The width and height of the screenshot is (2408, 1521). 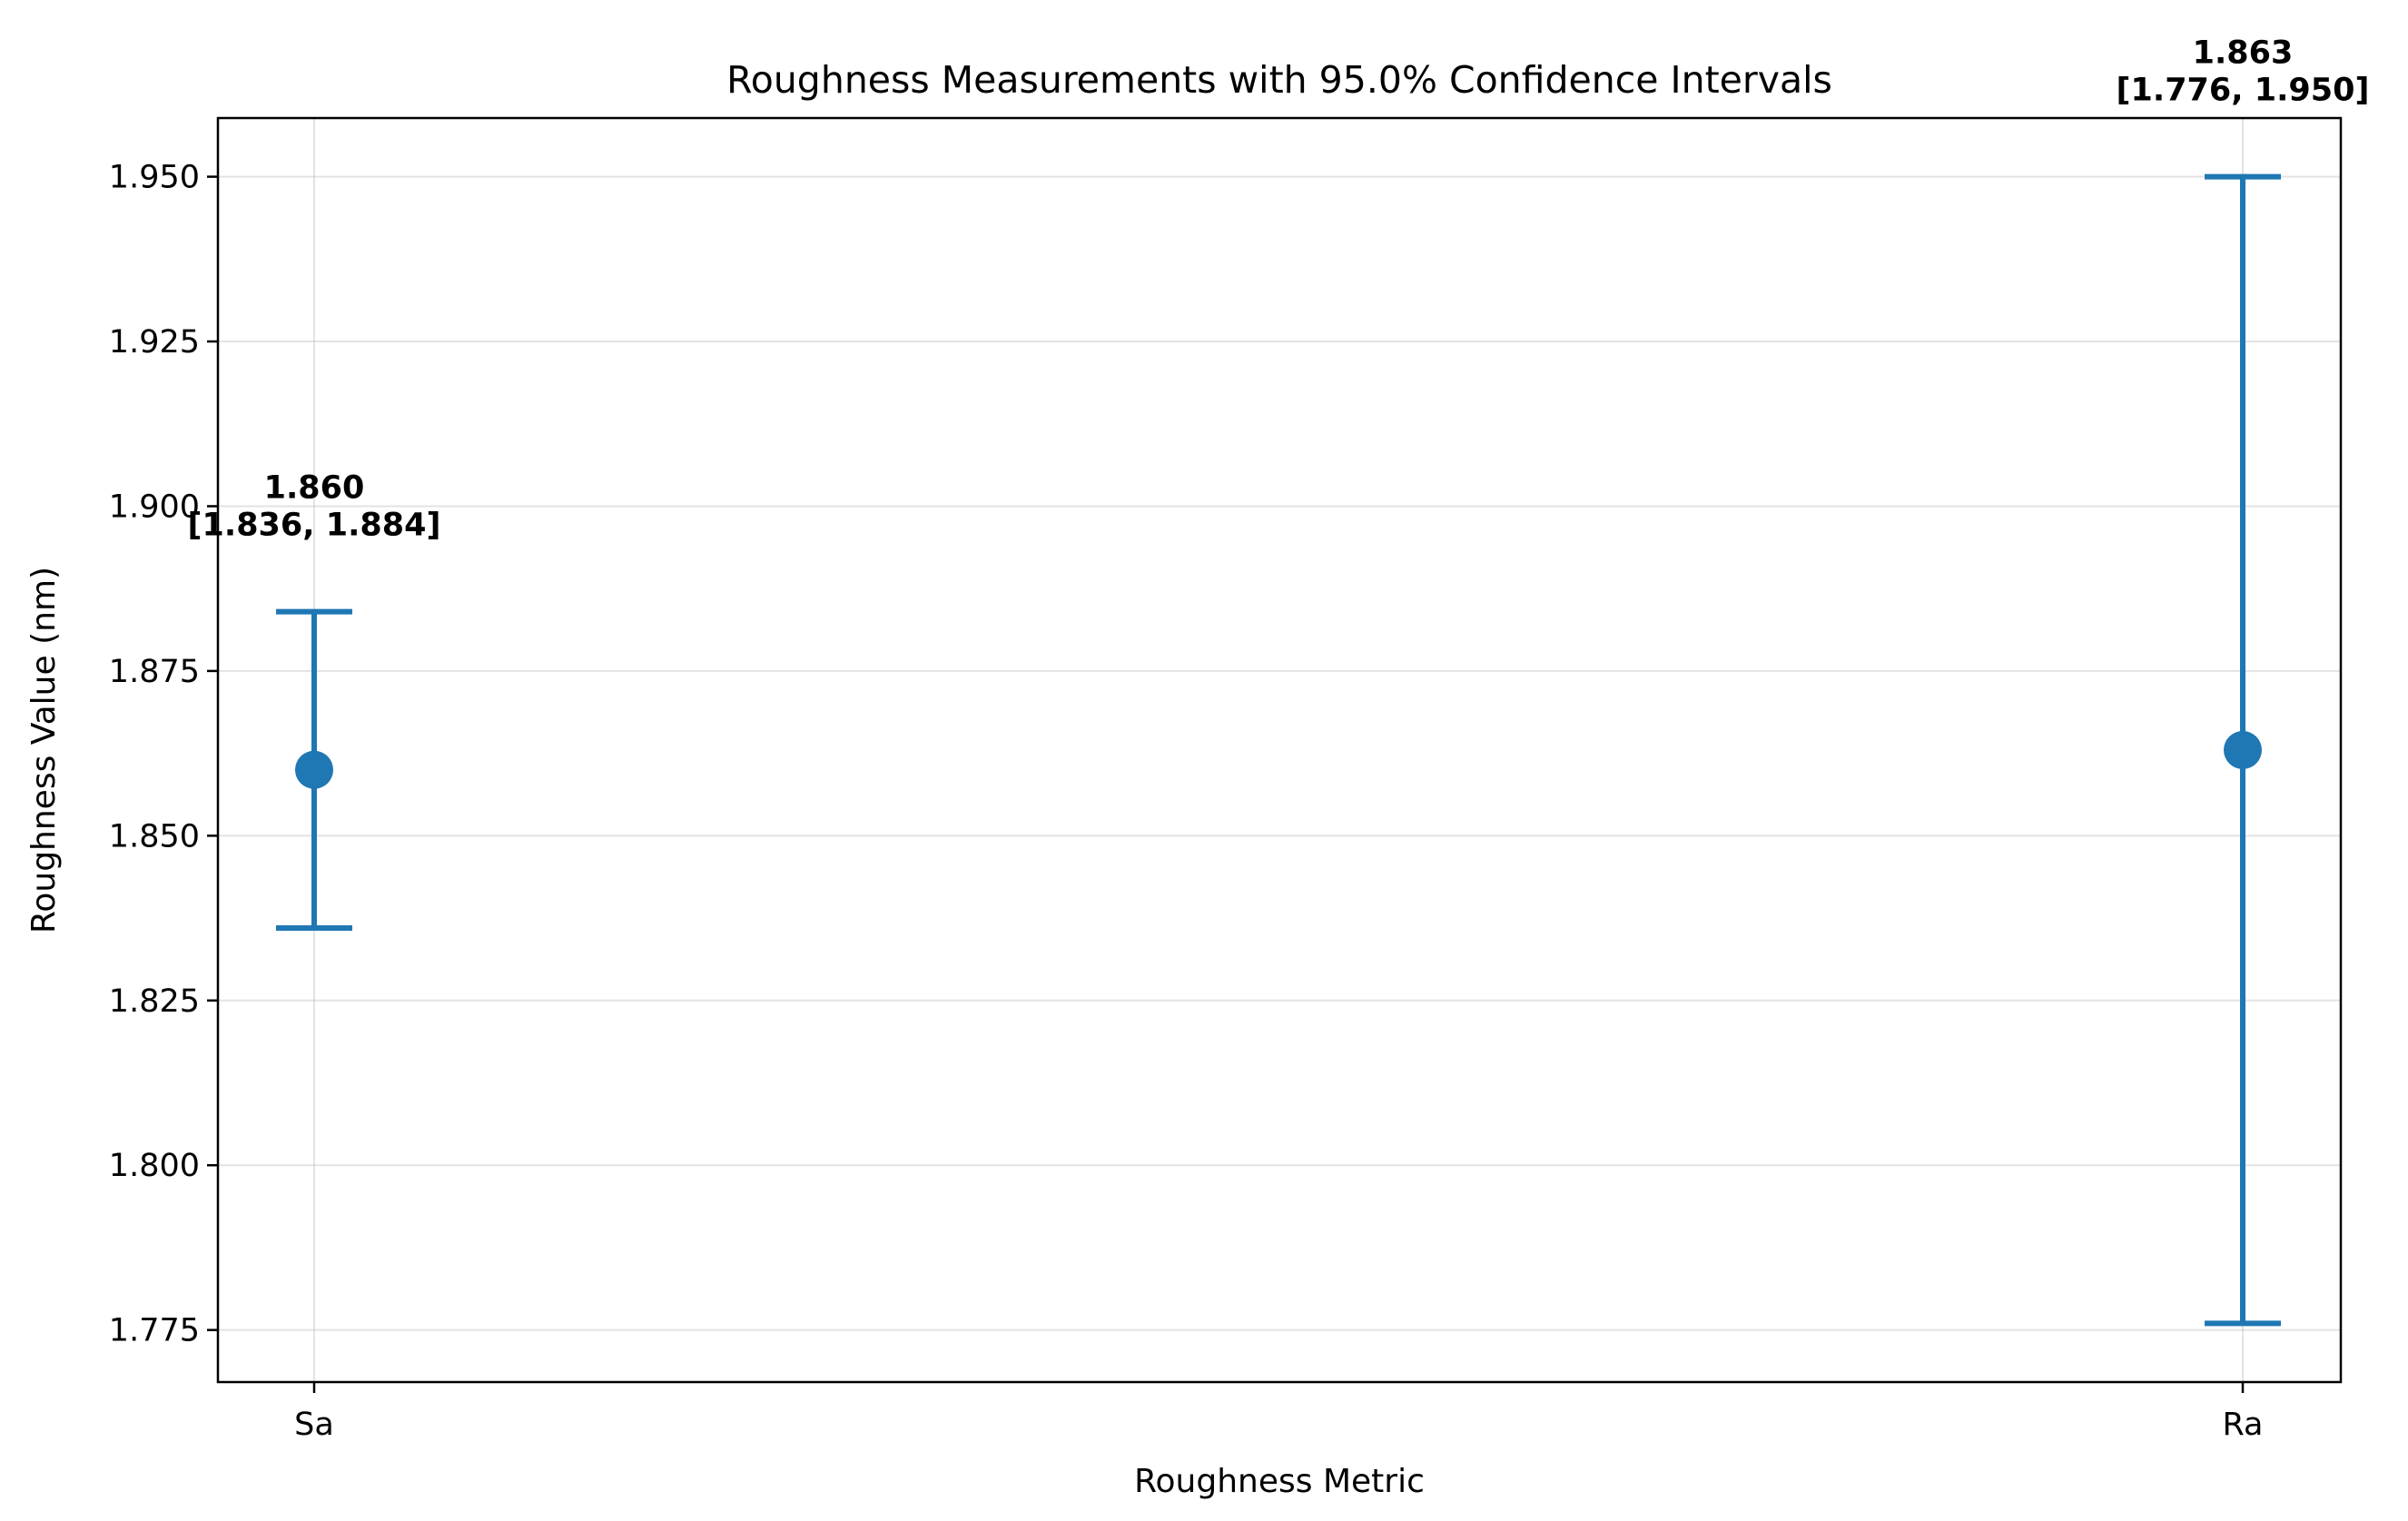 What do you see at coordinates (2243, 1425) in the screenshot?
I see `x-tick-label: Ra` at bounding box center [2243, 1425].